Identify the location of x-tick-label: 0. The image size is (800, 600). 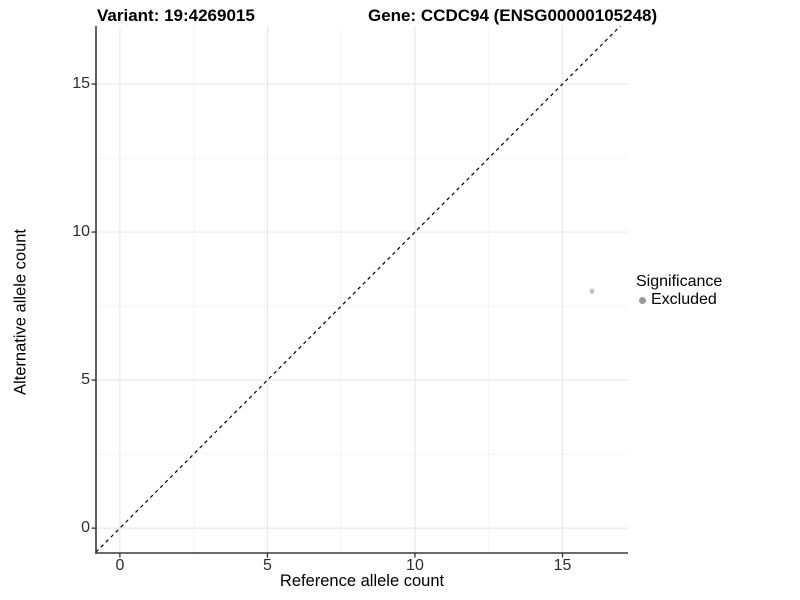
(120, 565).